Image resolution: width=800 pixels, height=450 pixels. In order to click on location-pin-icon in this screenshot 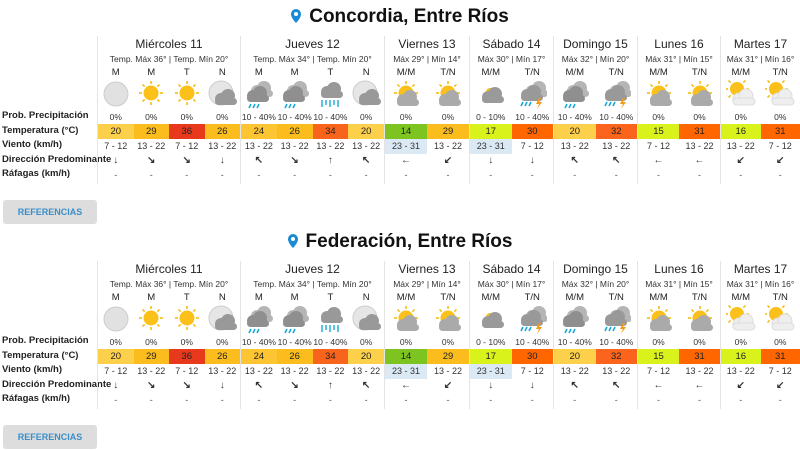, I will do `click(296, 16)`.